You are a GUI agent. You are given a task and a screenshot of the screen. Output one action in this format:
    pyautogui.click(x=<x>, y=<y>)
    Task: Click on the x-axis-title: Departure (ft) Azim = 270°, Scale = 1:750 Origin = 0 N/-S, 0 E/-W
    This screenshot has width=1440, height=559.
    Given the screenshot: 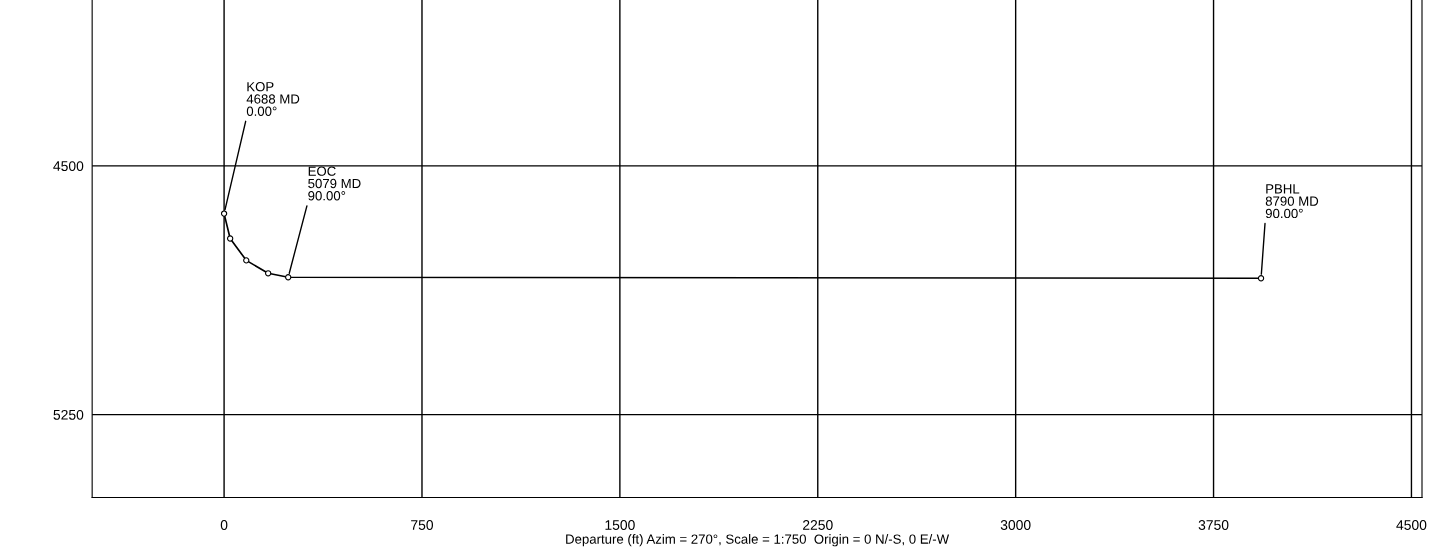 What is the action you would take?
    pyautogui.click(x=758, y=540)
    